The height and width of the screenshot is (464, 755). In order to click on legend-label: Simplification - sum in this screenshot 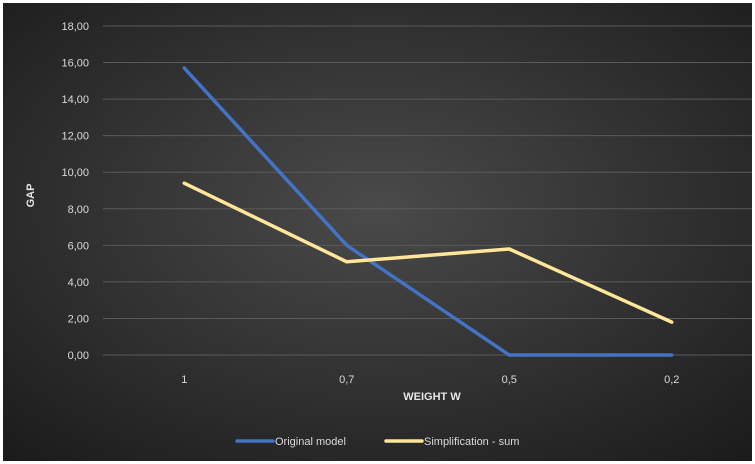, I will do `click(471, 442)`.